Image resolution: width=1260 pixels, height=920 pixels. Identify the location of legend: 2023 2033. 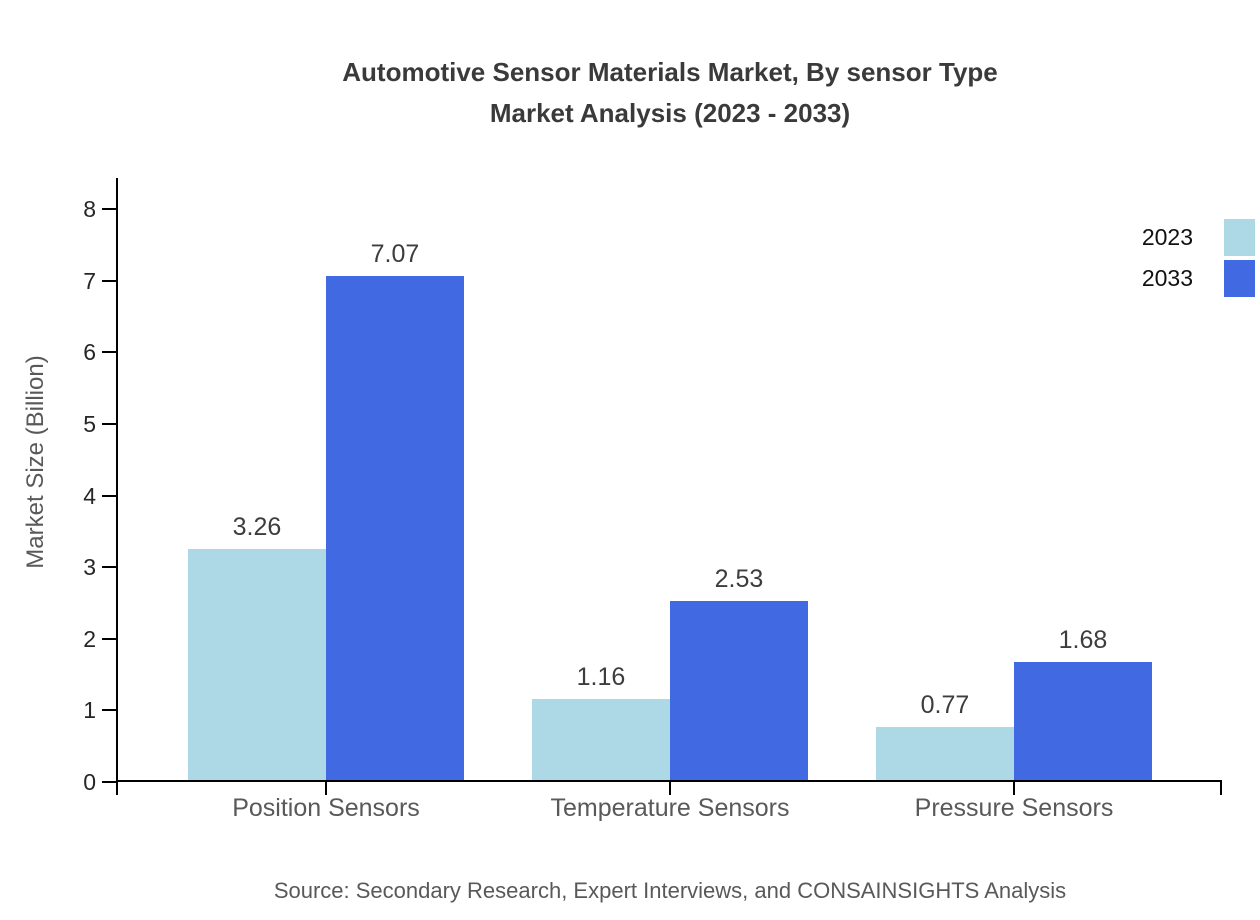
(1198, 260).